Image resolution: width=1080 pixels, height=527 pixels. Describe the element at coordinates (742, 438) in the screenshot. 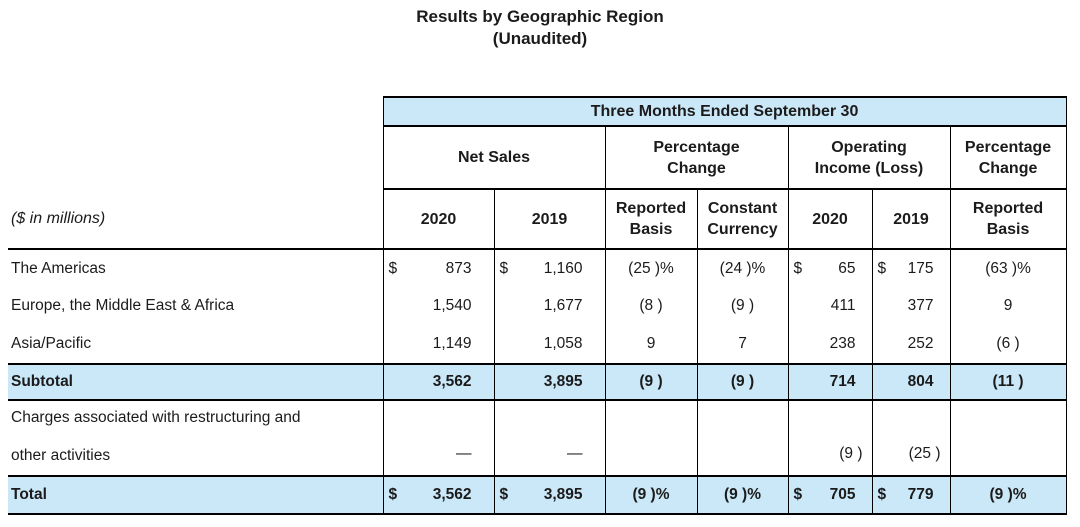

I see `cell-pct-constant` at that location.